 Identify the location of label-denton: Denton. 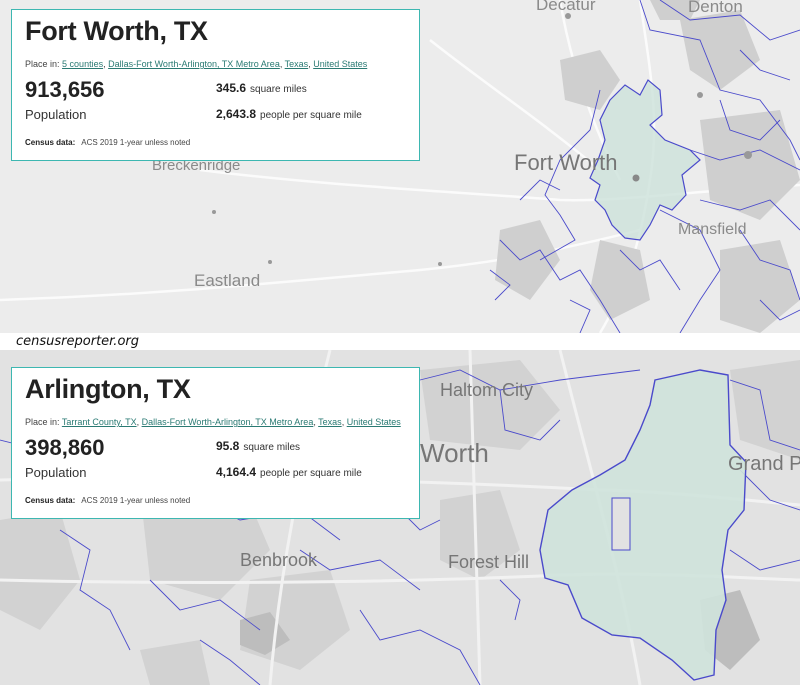
(715, 8).